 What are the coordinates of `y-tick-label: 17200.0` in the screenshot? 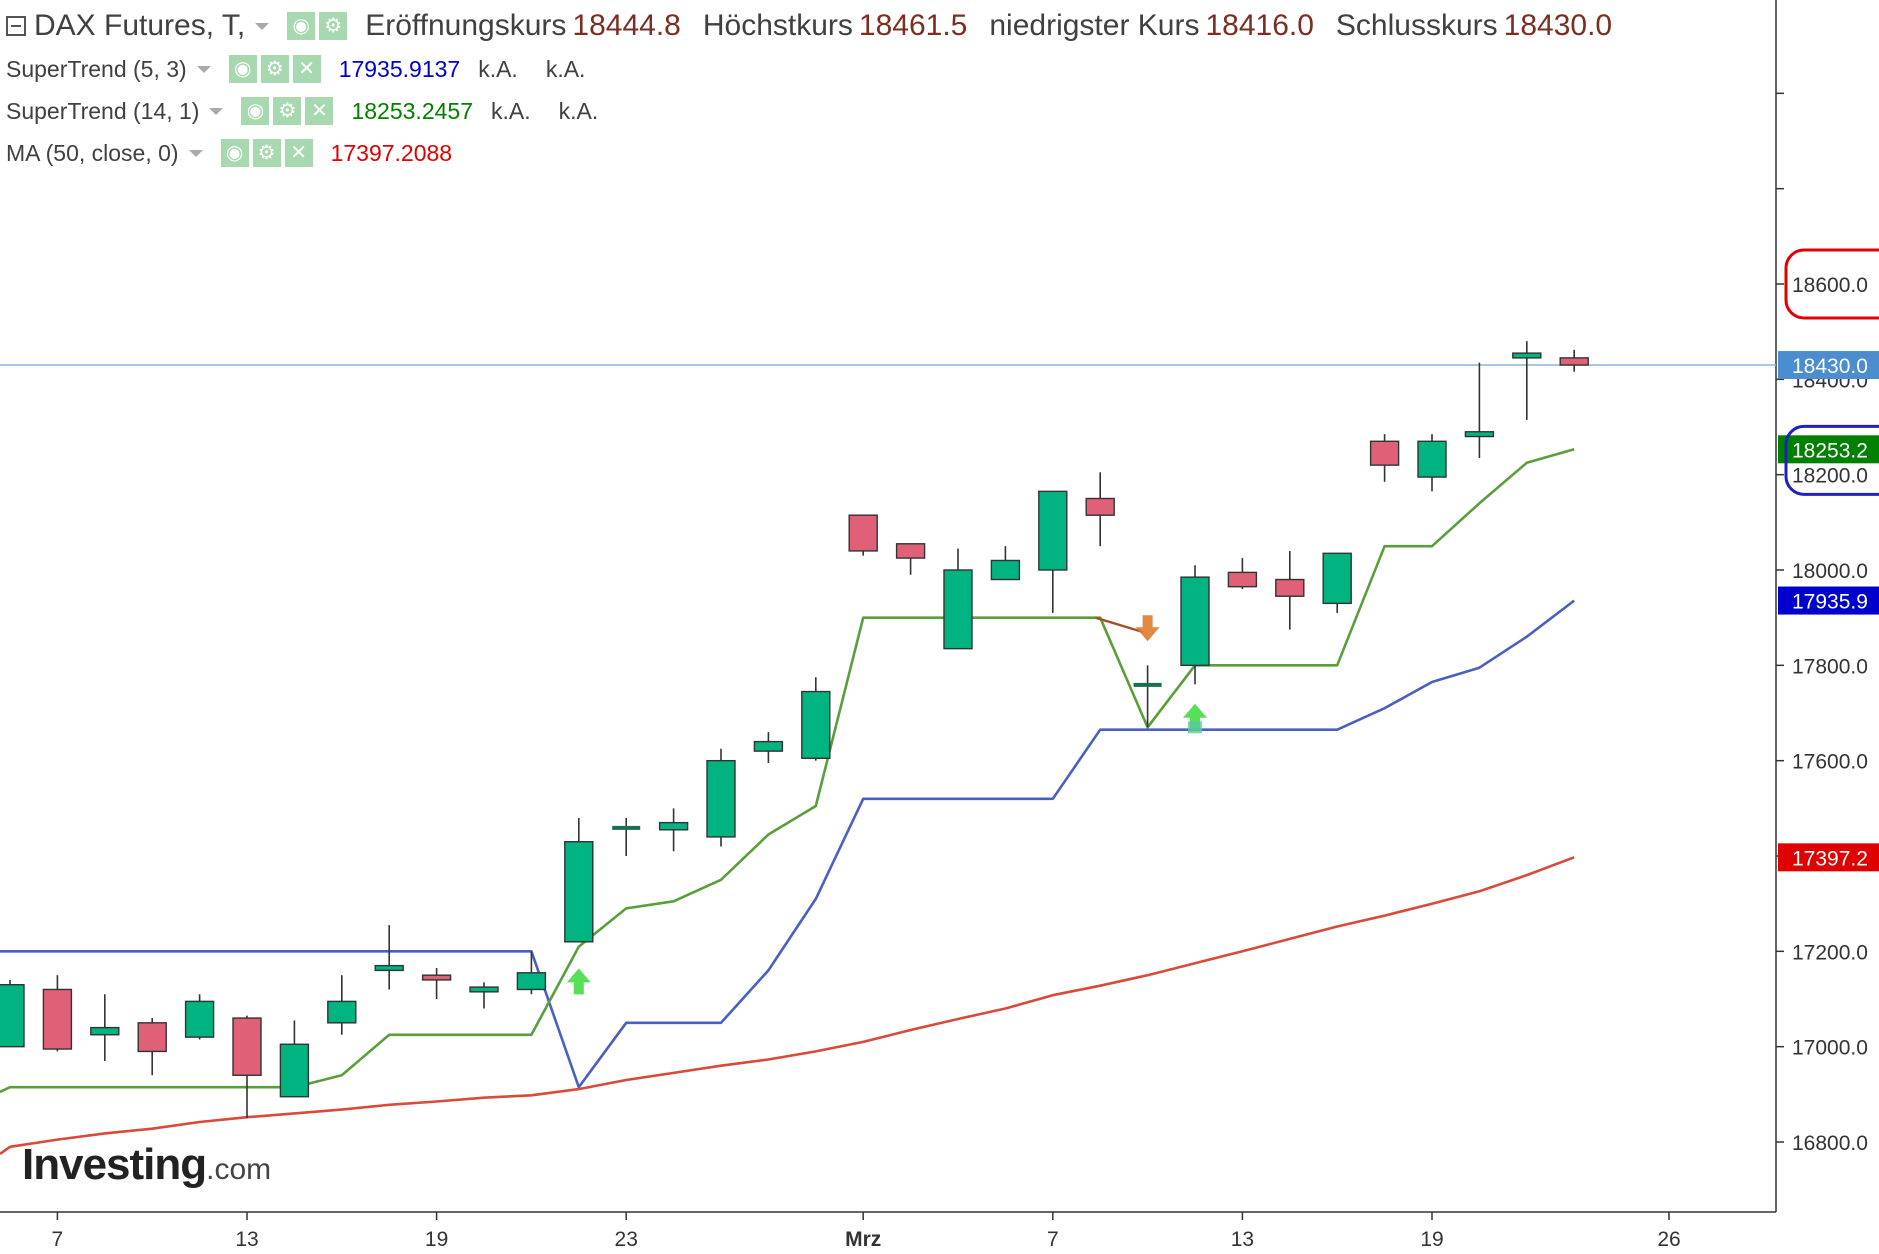 It's located at (1830, 952).